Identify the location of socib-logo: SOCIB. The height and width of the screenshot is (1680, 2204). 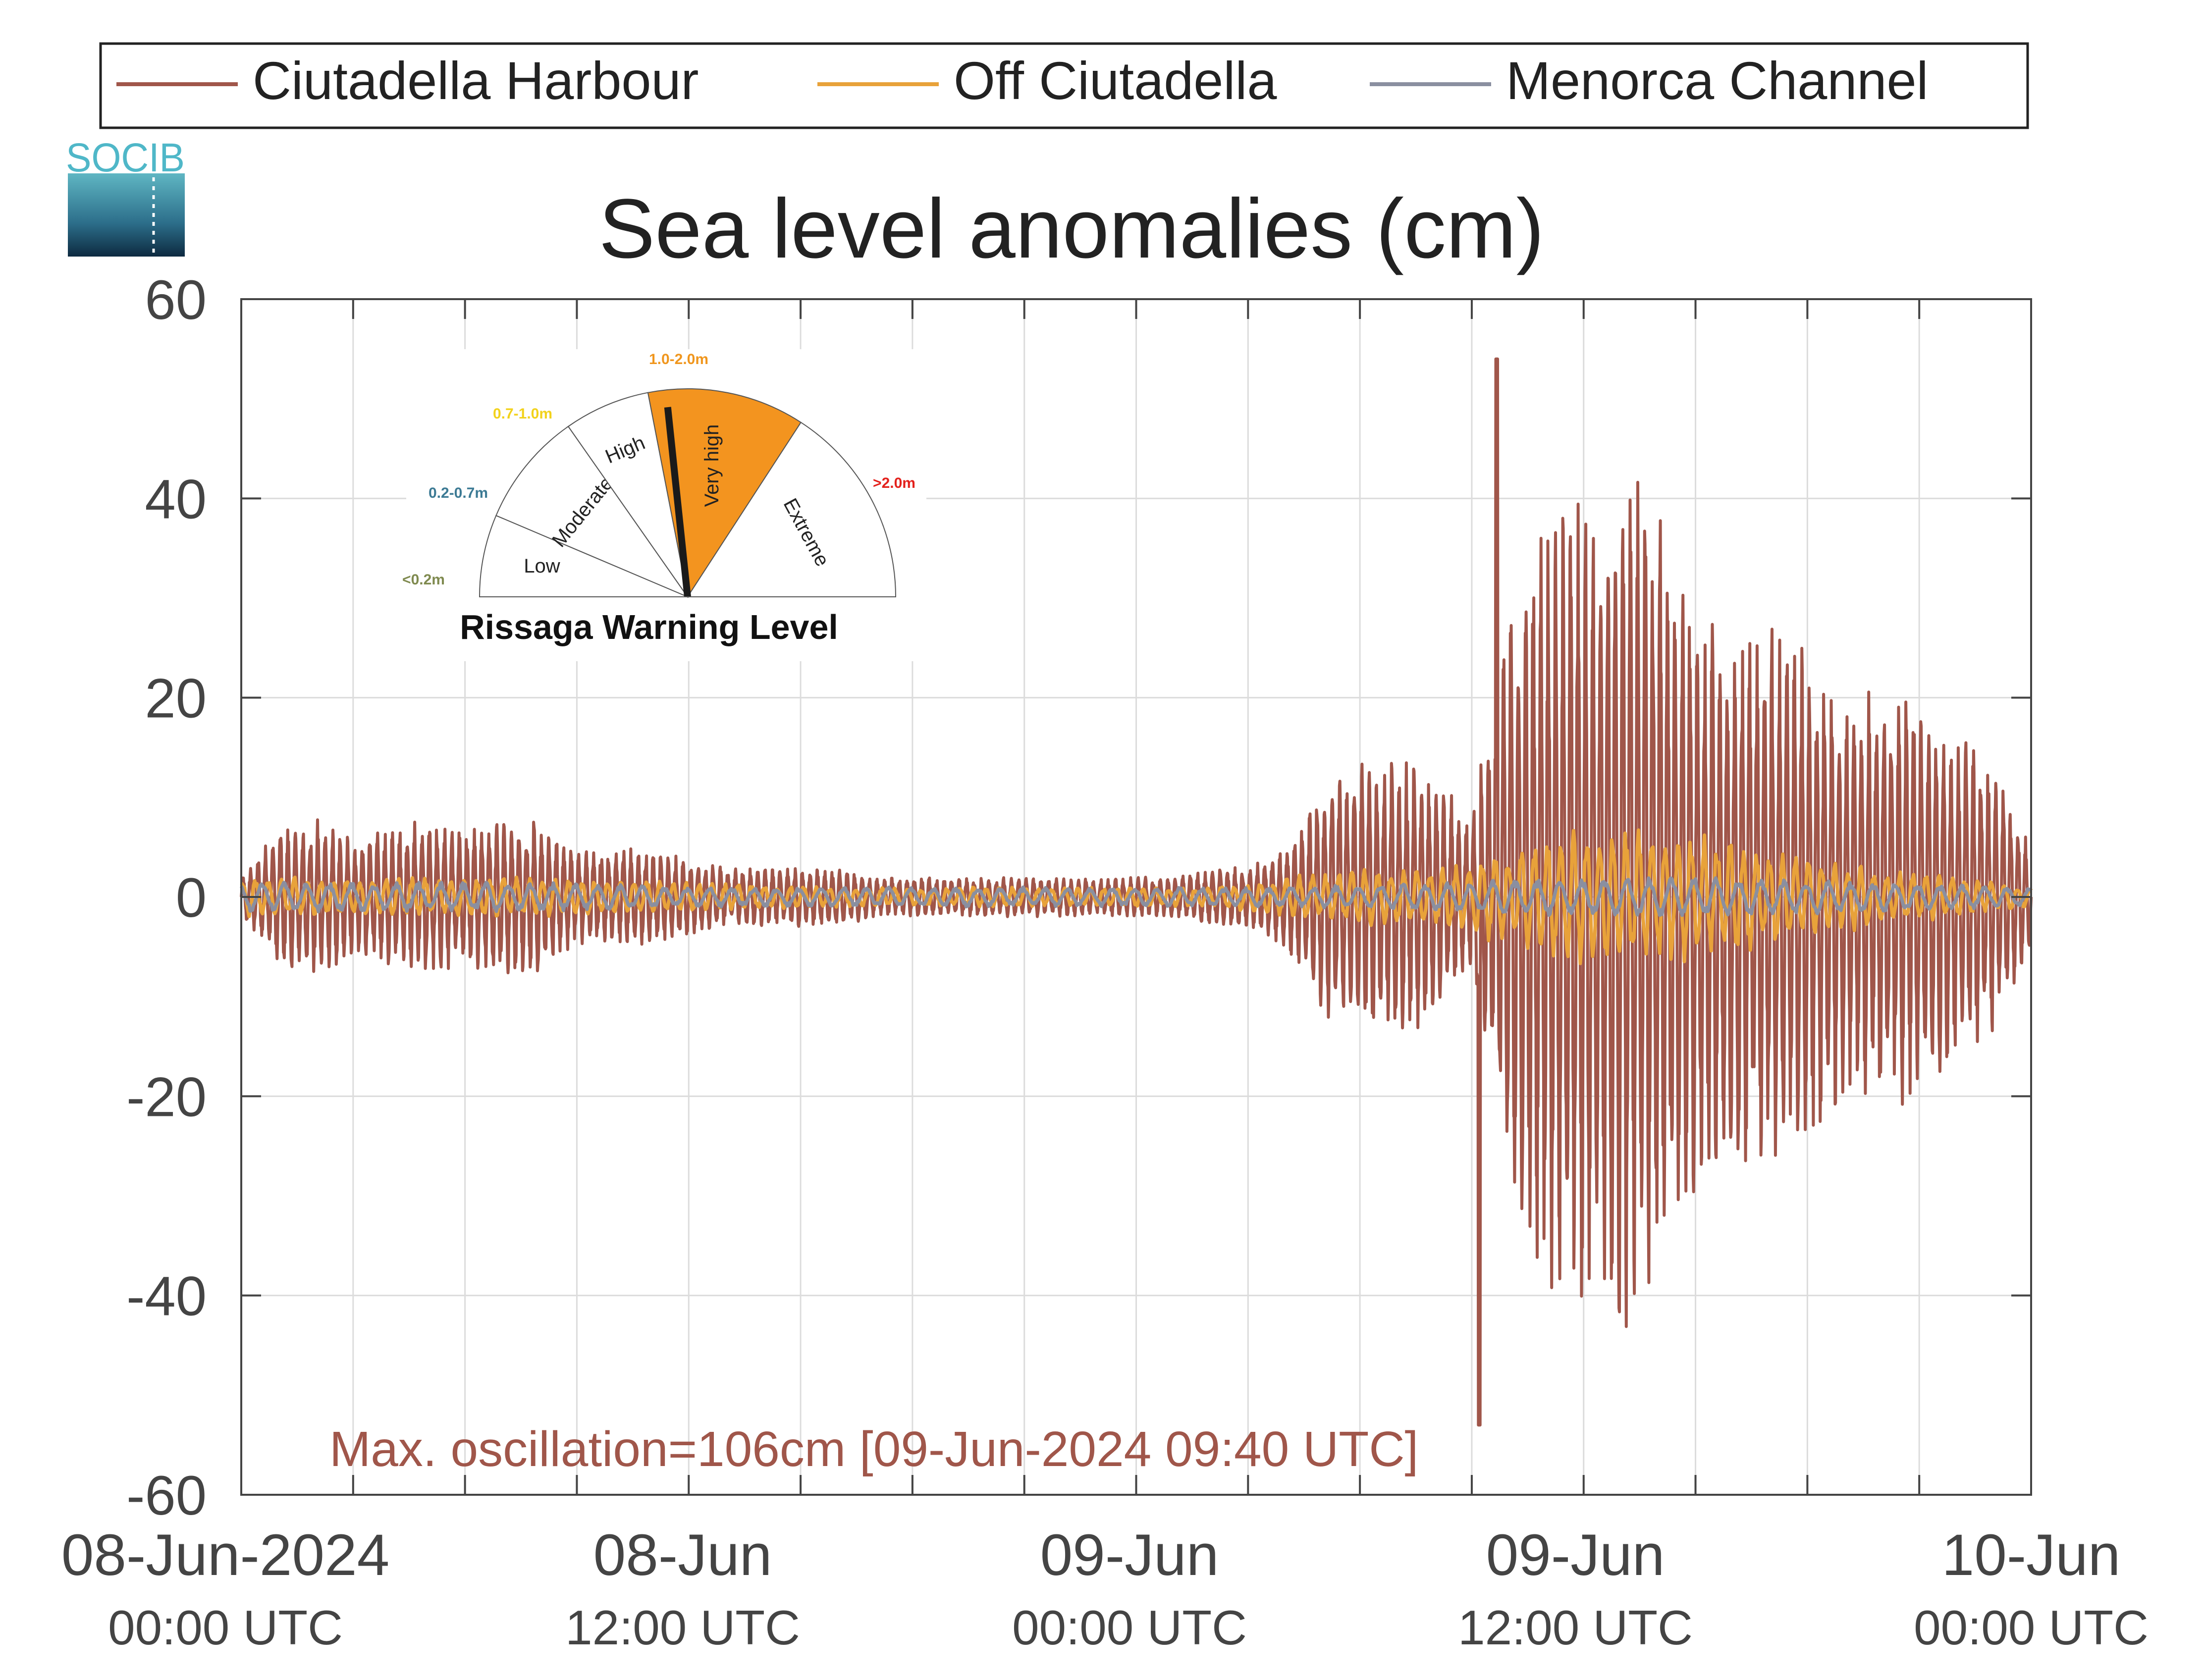
(125, 196).